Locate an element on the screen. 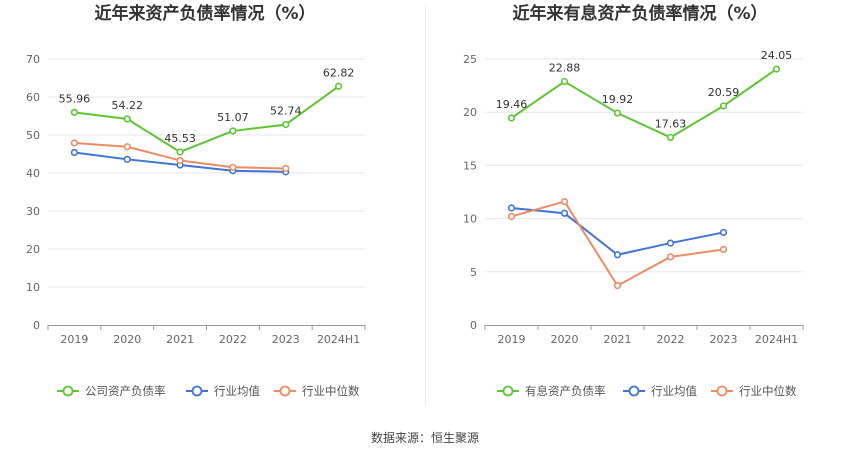 The width and height of the screenshot is (850, 459). chart-title: 近年来资产负债率情况（%） is located at coordinates (204, 13).